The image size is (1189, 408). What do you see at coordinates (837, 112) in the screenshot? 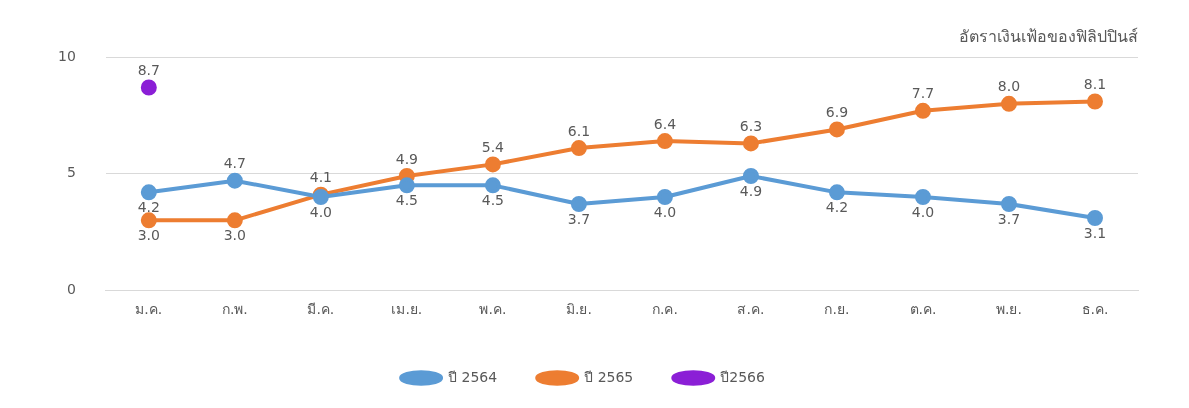
I see `data-label: 6.9` at bounding box center [837, 112].